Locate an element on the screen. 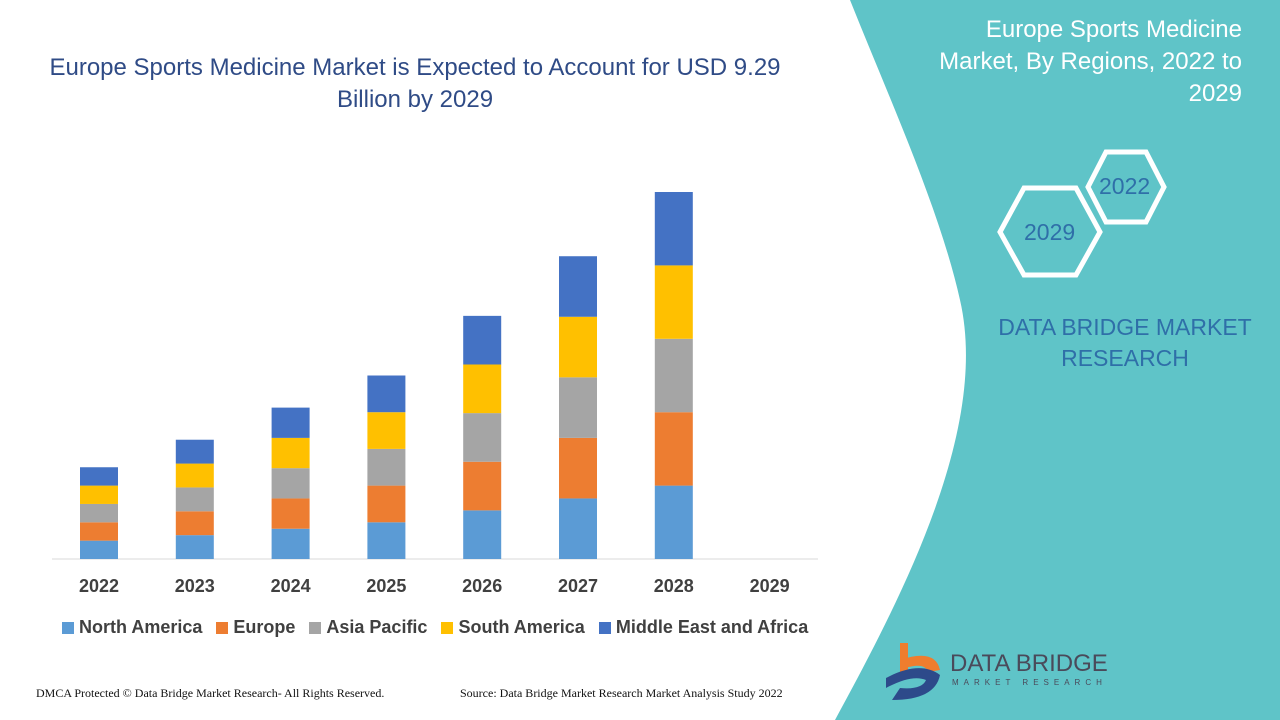  x-tick-label: 2028 is located at coordinates (673, 586).